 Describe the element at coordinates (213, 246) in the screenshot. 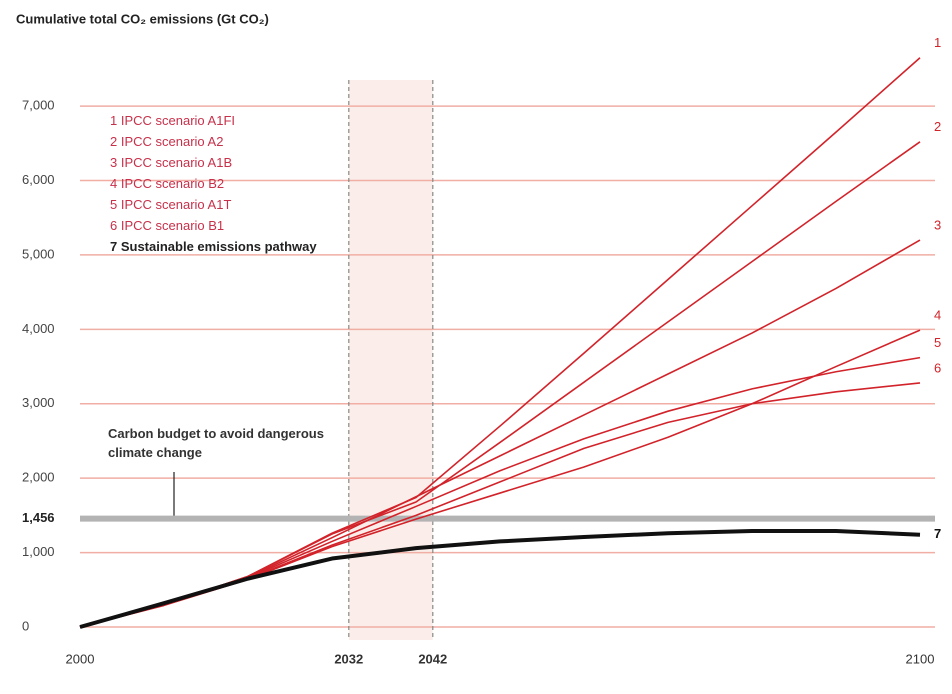

I see `legend-item: 7 Sustainable emissions pathway` at that location.